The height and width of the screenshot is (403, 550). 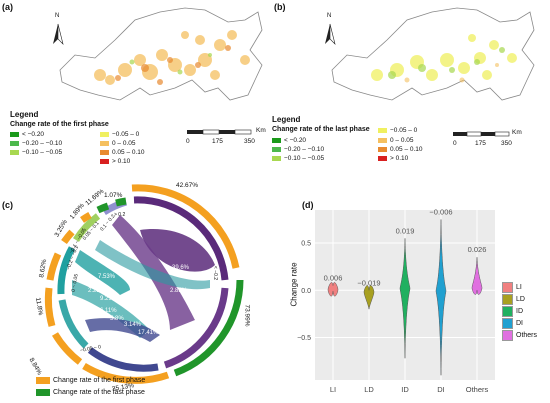 What do you see at coordinates (261, 130) in the screenshot?
I see `scale-unit: Km` at bounding box center [261, 130].